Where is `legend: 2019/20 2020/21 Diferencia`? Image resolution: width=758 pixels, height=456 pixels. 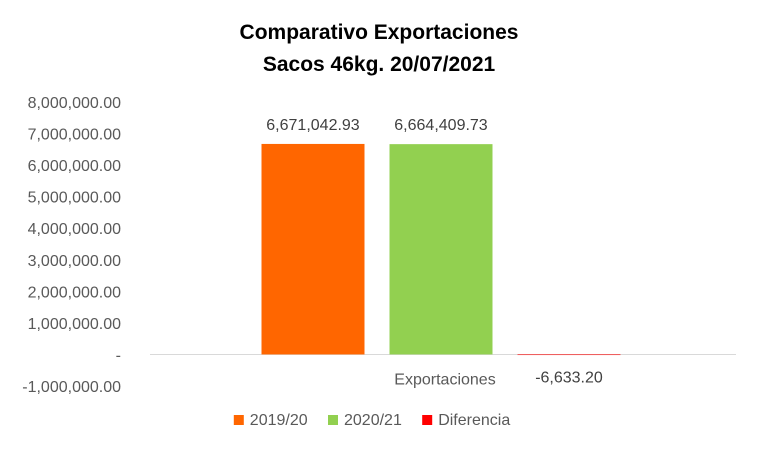
legend: 2019/20 2020/21 Diferencia is located at coordinates (371, 420).